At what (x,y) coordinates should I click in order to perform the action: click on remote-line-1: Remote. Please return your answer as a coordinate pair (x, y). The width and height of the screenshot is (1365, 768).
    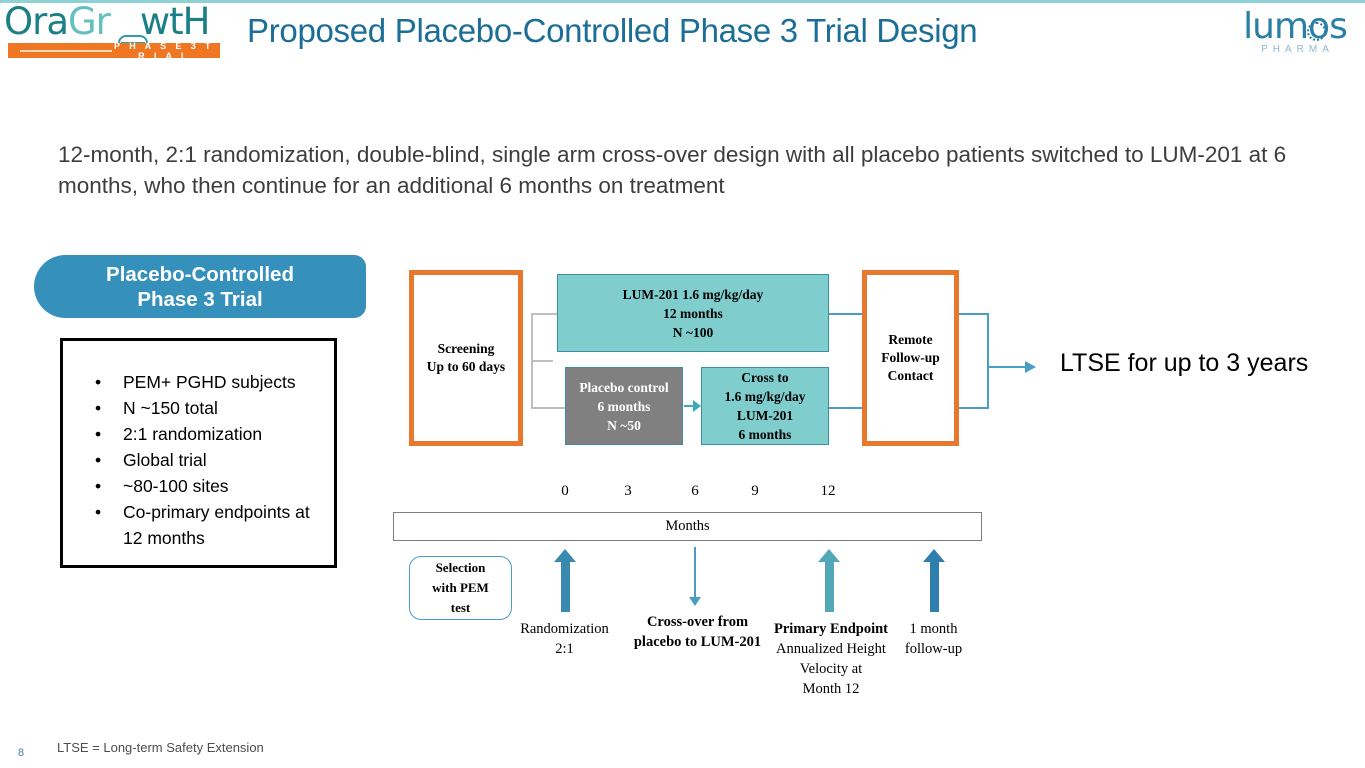
    Looking at the image, I should click on (910, 339).